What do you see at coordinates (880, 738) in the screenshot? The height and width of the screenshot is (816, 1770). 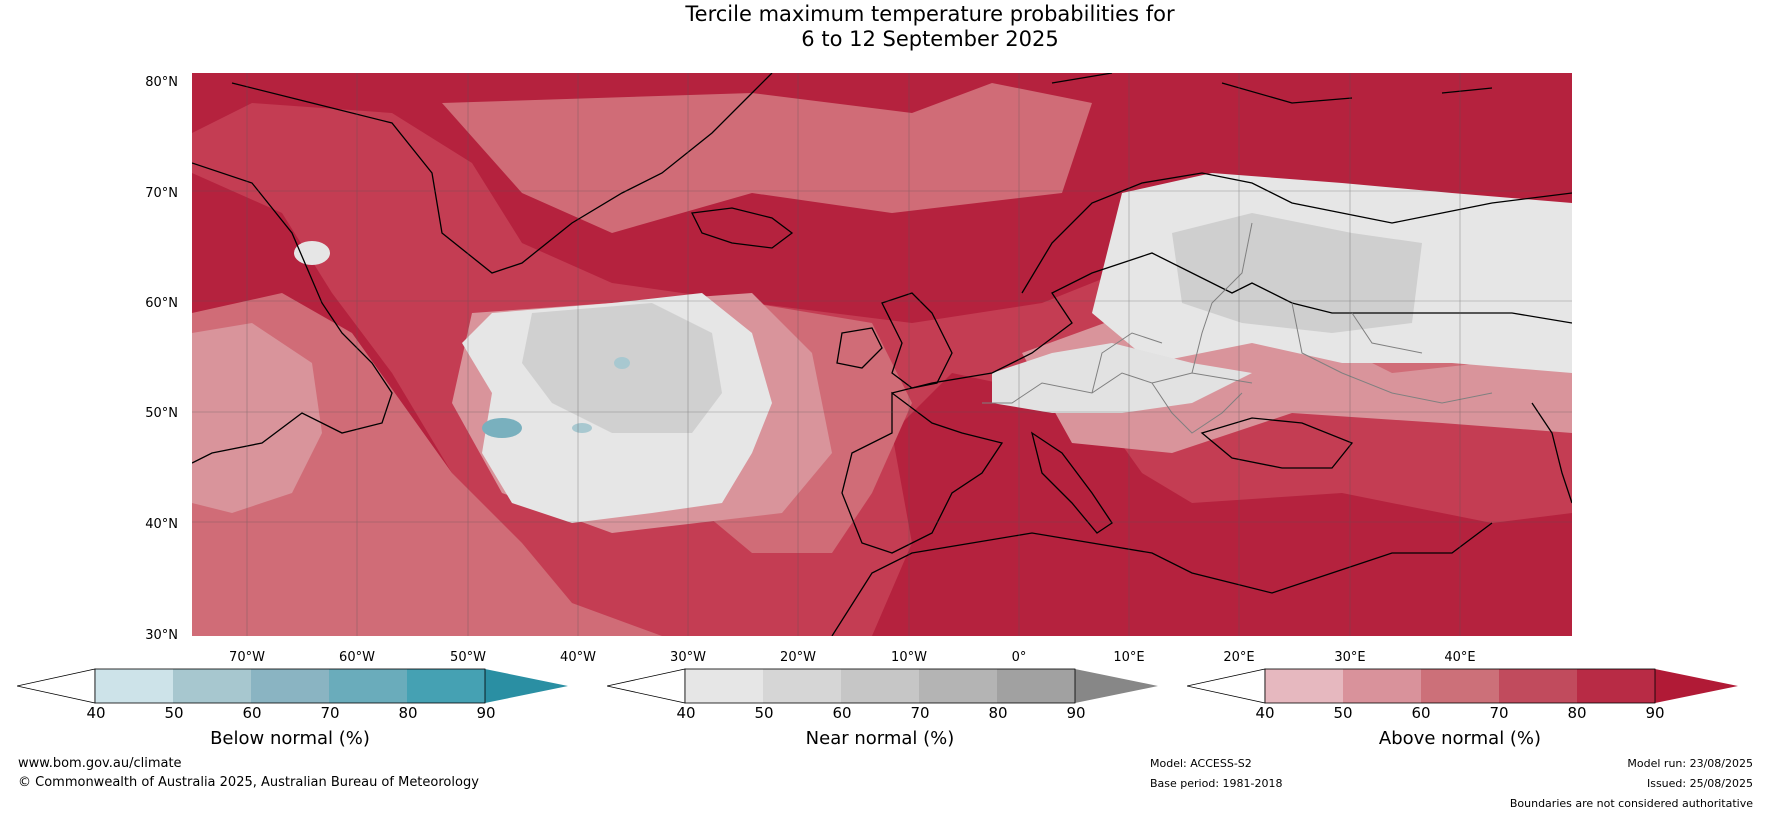 I see `colorbar-near-title: Near normal (%)` at bounding box center [880, 738].